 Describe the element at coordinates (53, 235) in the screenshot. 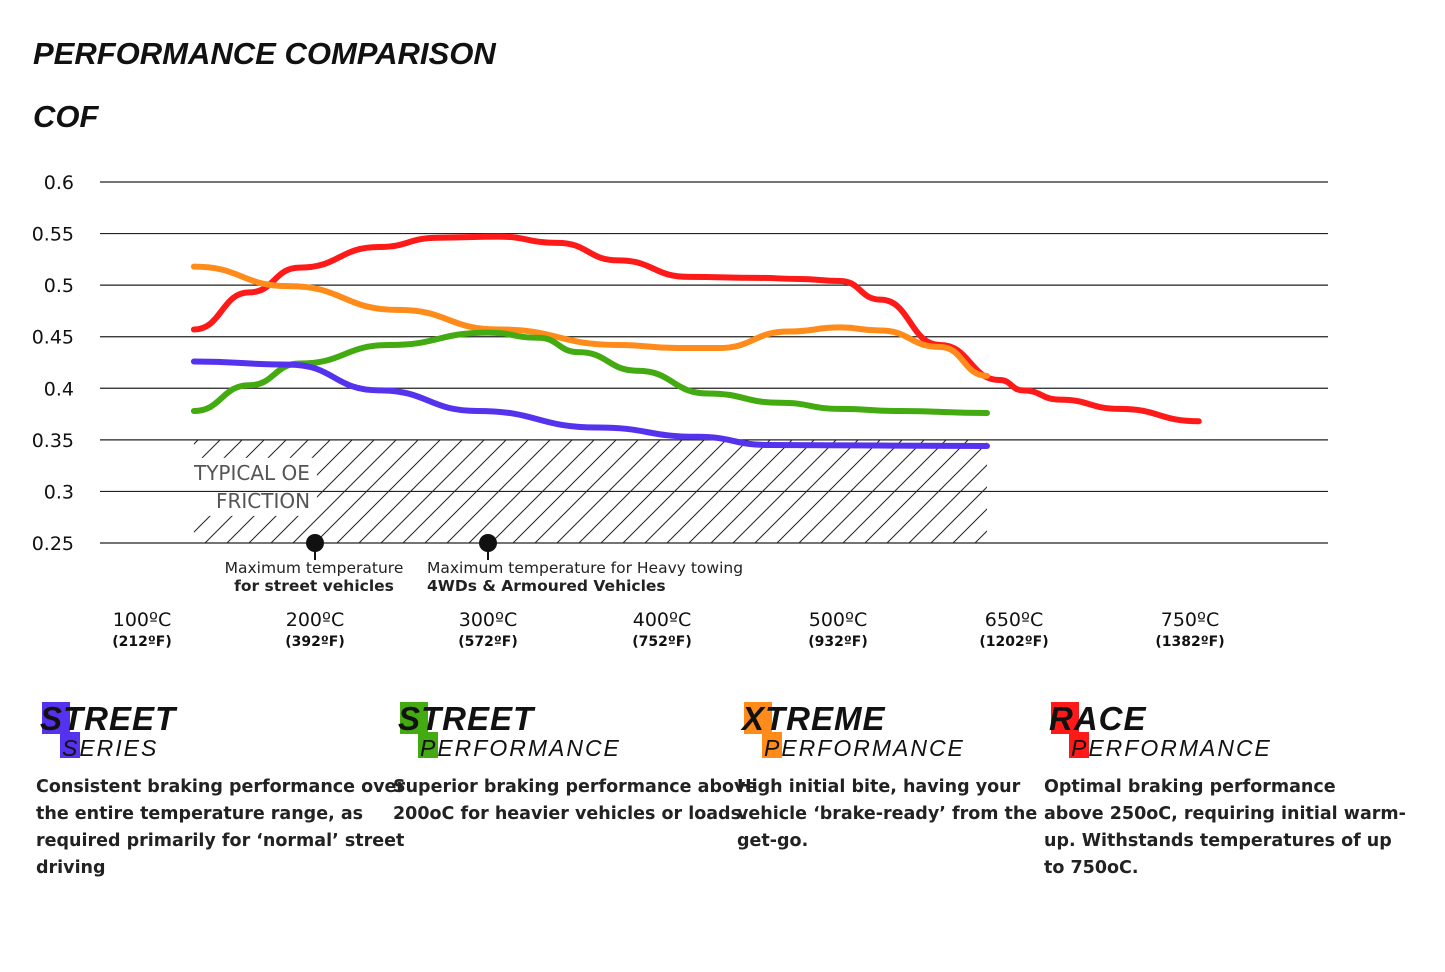

I see `y-tick-label: 0.55` at that location.